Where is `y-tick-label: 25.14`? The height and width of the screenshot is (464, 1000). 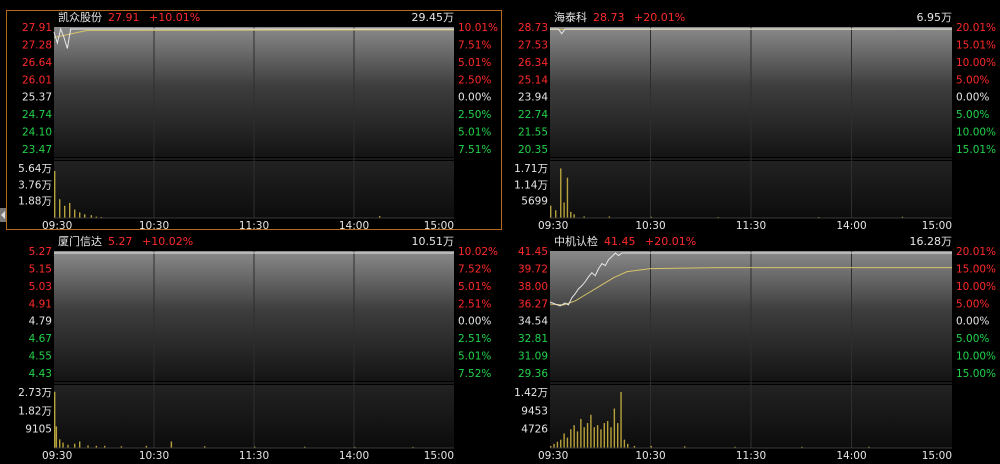 y-tick-label: 25.14 is located at coordinates (533, 80).